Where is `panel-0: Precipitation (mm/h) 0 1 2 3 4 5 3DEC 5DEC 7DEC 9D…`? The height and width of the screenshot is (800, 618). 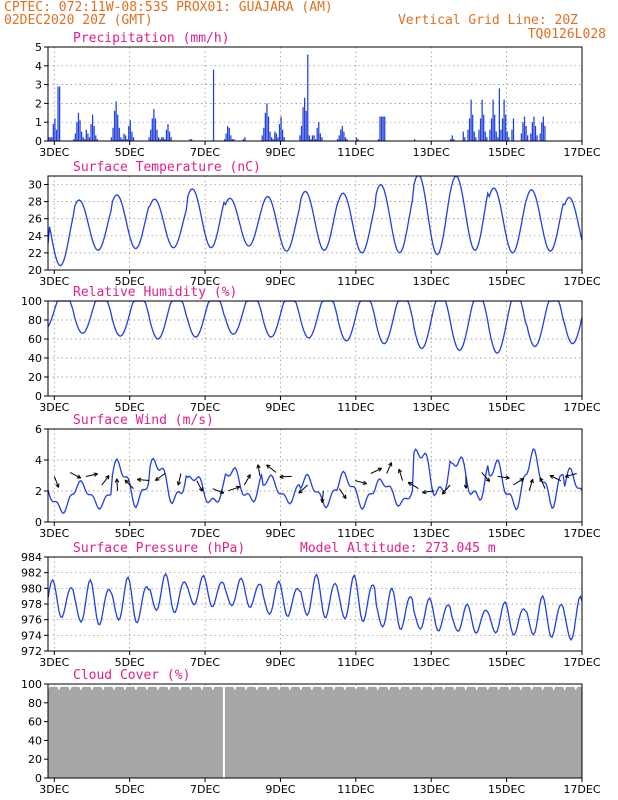 panel-0: Precipitation (mm/h) 0 1 2 3 4 5 3DEC 5DEC 7DEC 9D… is located at coordinates (318, 95).